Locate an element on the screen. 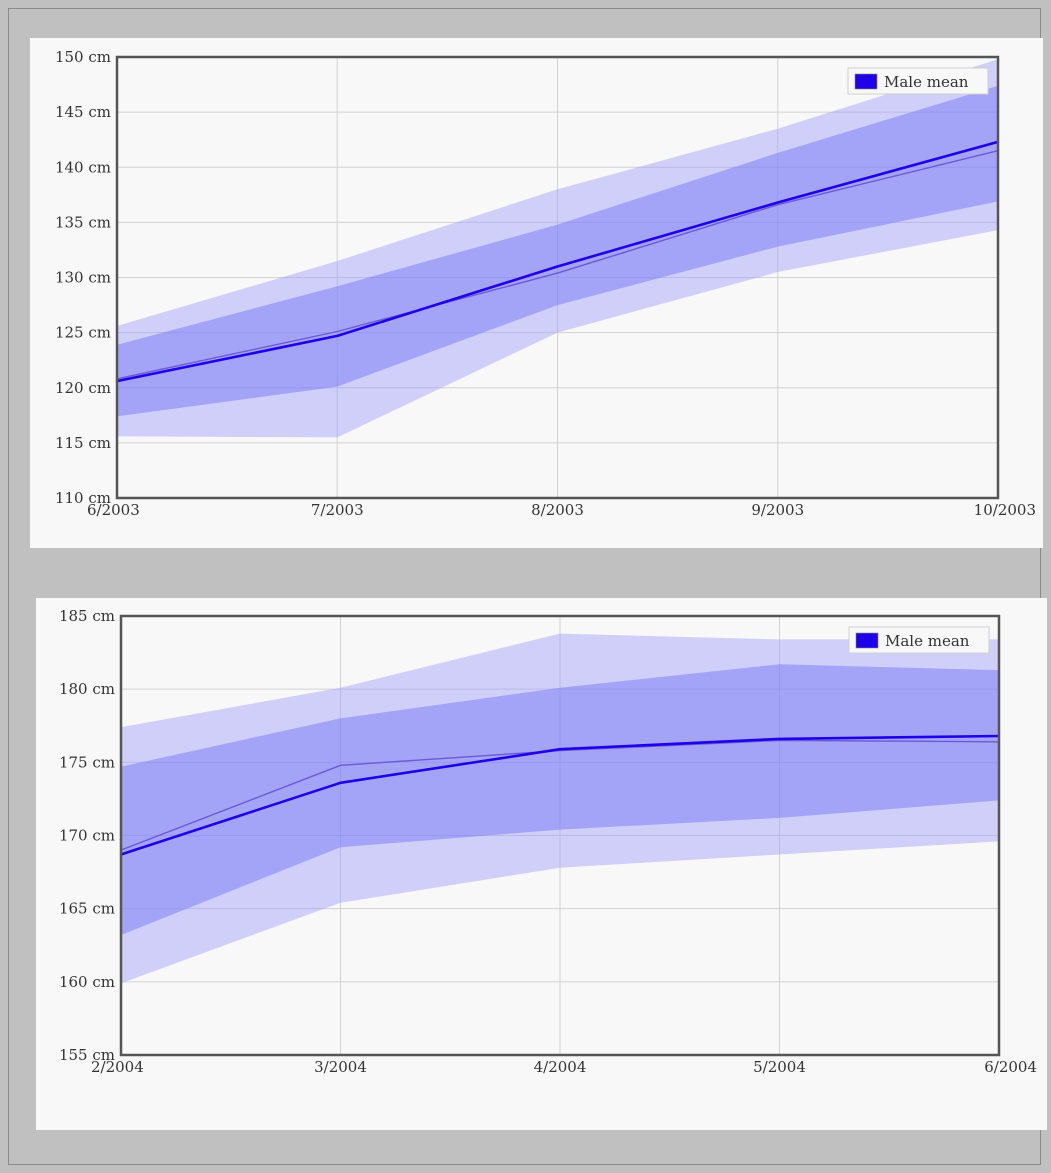 The image size is (1051, 1173). y-tick-label: 180 cm is located at coordinates (87, 689).